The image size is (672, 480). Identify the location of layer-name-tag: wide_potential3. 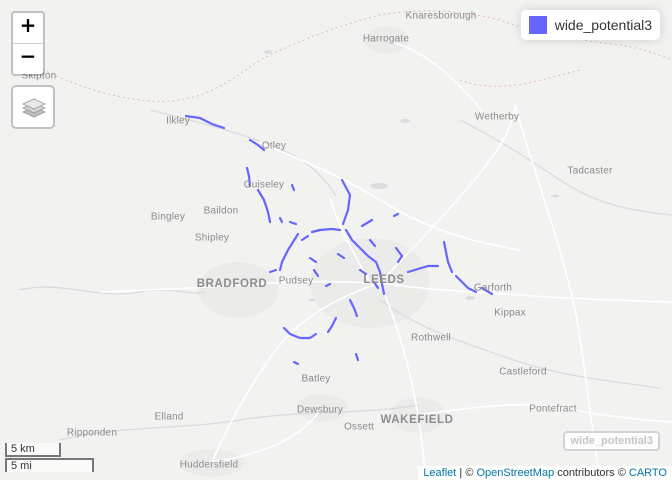
(611, 441).